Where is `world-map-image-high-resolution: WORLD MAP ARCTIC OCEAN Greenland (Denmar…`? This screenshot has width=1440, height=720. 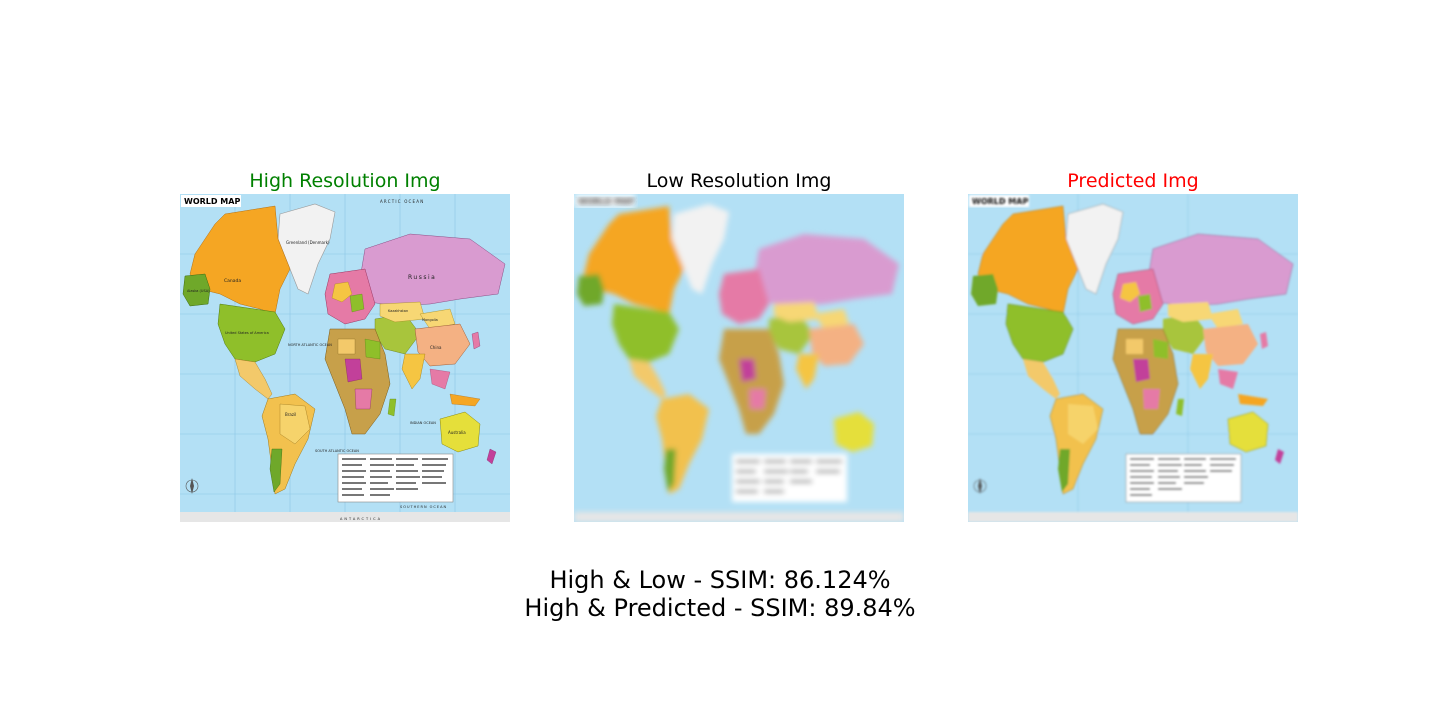
world-map-image-high-resolution: WORLD MAP ARCTIC OCEAN Greenland (Denmar… is located at coordinates (345, 358).